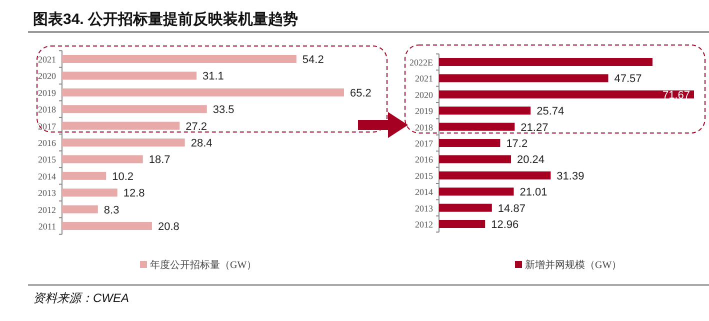 This screenshot has height=321, width=709. I want to click on data-label: 12.8, so click(134, 194).